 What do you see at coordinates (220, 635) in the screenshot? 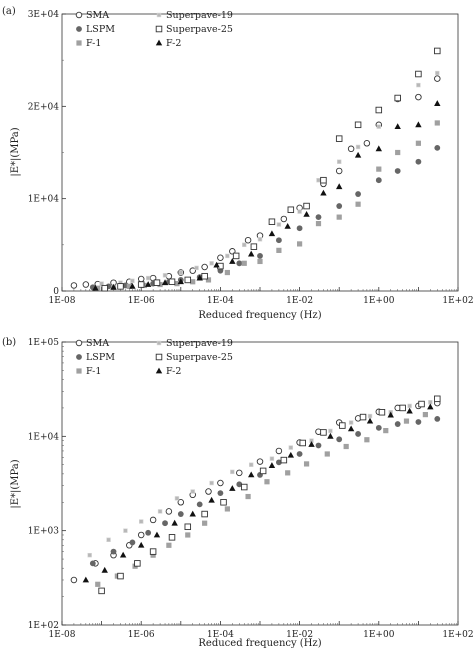
I see `x-tick-label: 1E-04` at bounding box center [220, 635].